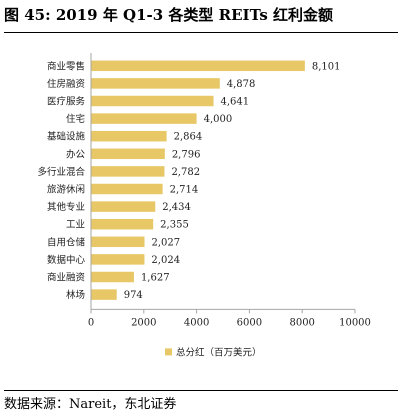 This screenshot has width=401, height=419. I want to click on category-label: 商业融资, so click(66, 278).